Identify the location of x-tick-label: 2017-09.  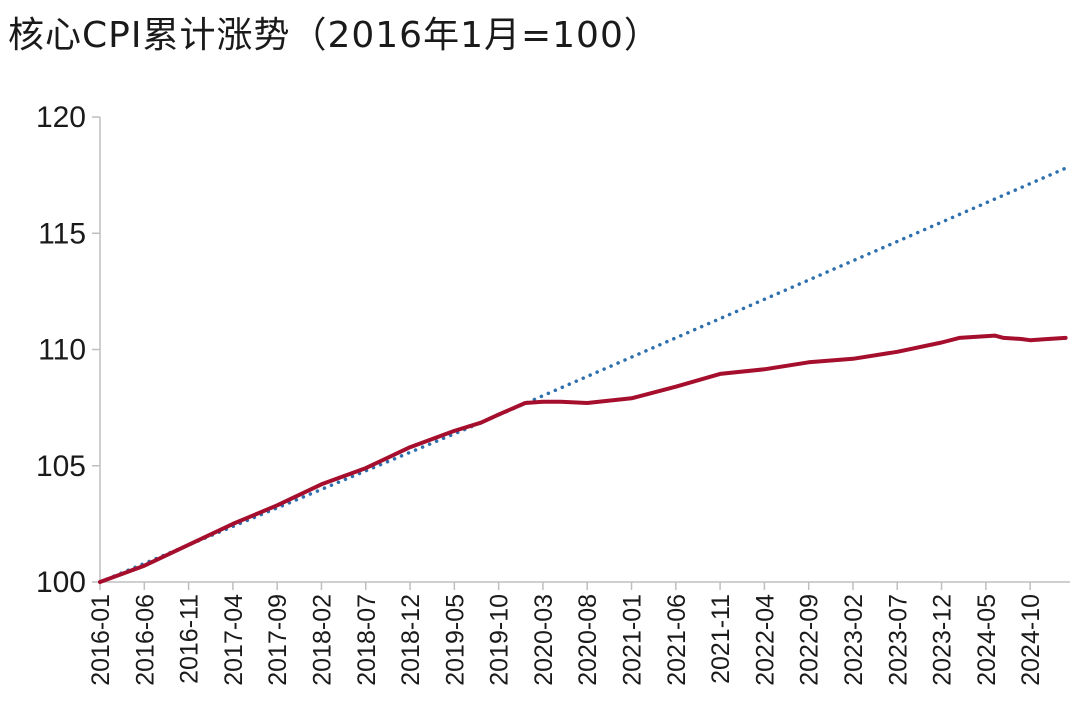
(278, 640).